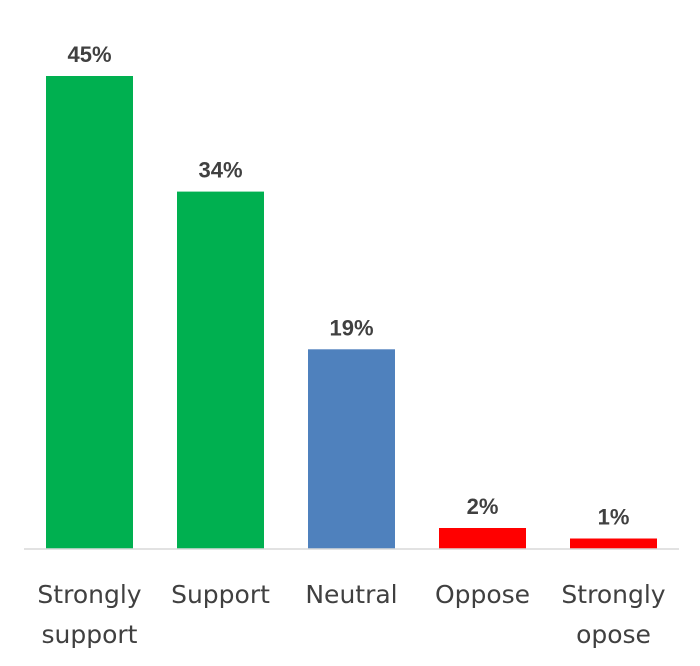 Image resolution: width=700 pixels, height=666 pixels. What do you see at coordinates (483, 506) in the screenshot?
I see `data-label-3: 2%` at bounding box center [483, 506].